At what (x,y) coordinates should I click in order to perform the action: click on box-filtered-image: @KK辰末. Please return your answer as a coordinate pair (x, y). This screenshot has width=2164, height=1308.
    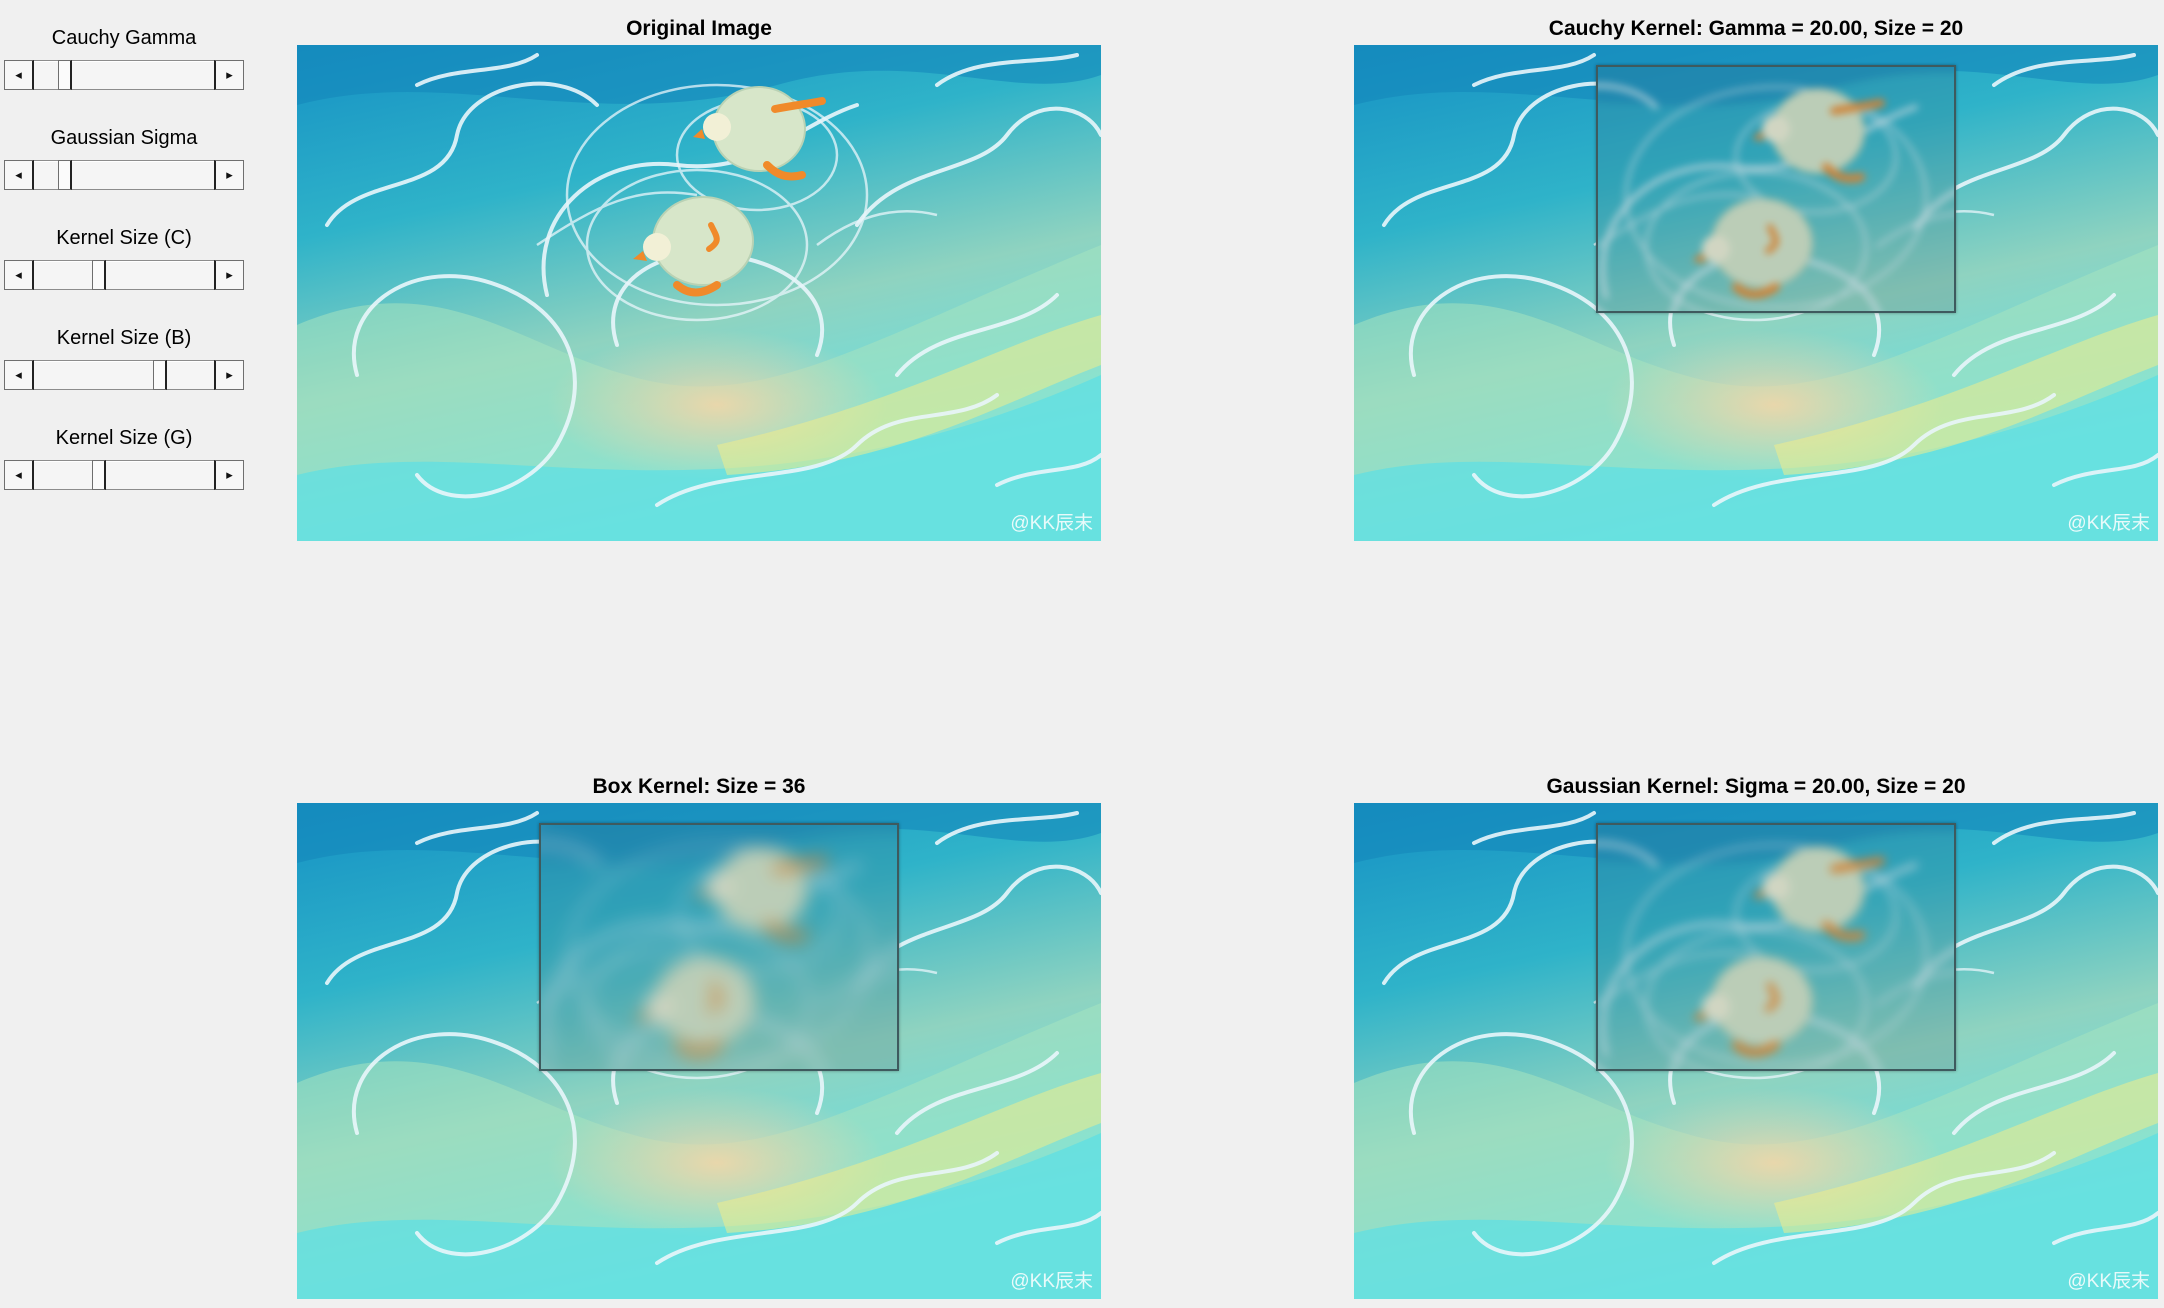
    Looking at the image, I should click on (699, 1051).